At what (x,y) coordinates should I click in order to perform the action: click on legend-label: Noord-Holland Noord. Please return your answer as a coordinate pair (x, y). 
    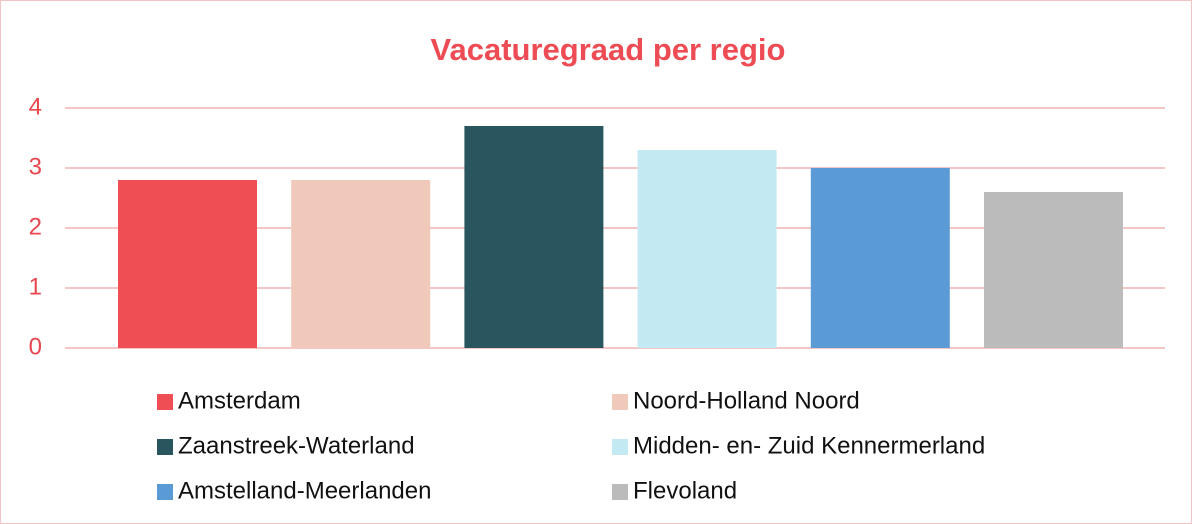
    Looking at the image, I should click on (746, 400).